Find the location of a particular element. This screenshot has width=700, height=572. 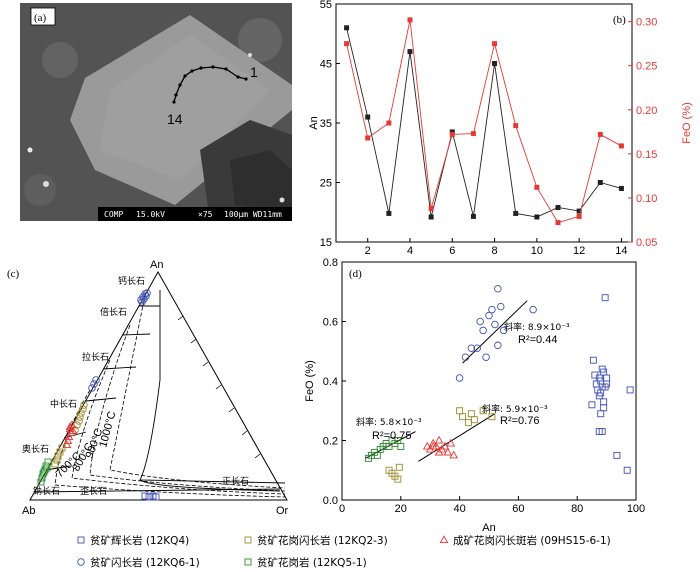

legend-label: 贫矿辉长岩 (12KQ4) is located at coordinates (139, 540).